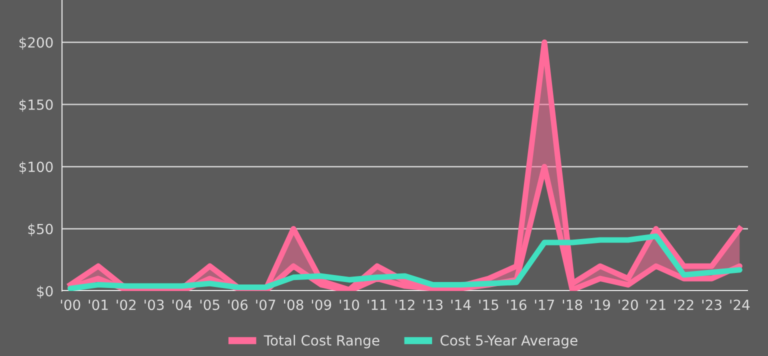  Describe the element at coordinates (98, 305) in the screenshot. I see `x-tick-label: '01` at that location.